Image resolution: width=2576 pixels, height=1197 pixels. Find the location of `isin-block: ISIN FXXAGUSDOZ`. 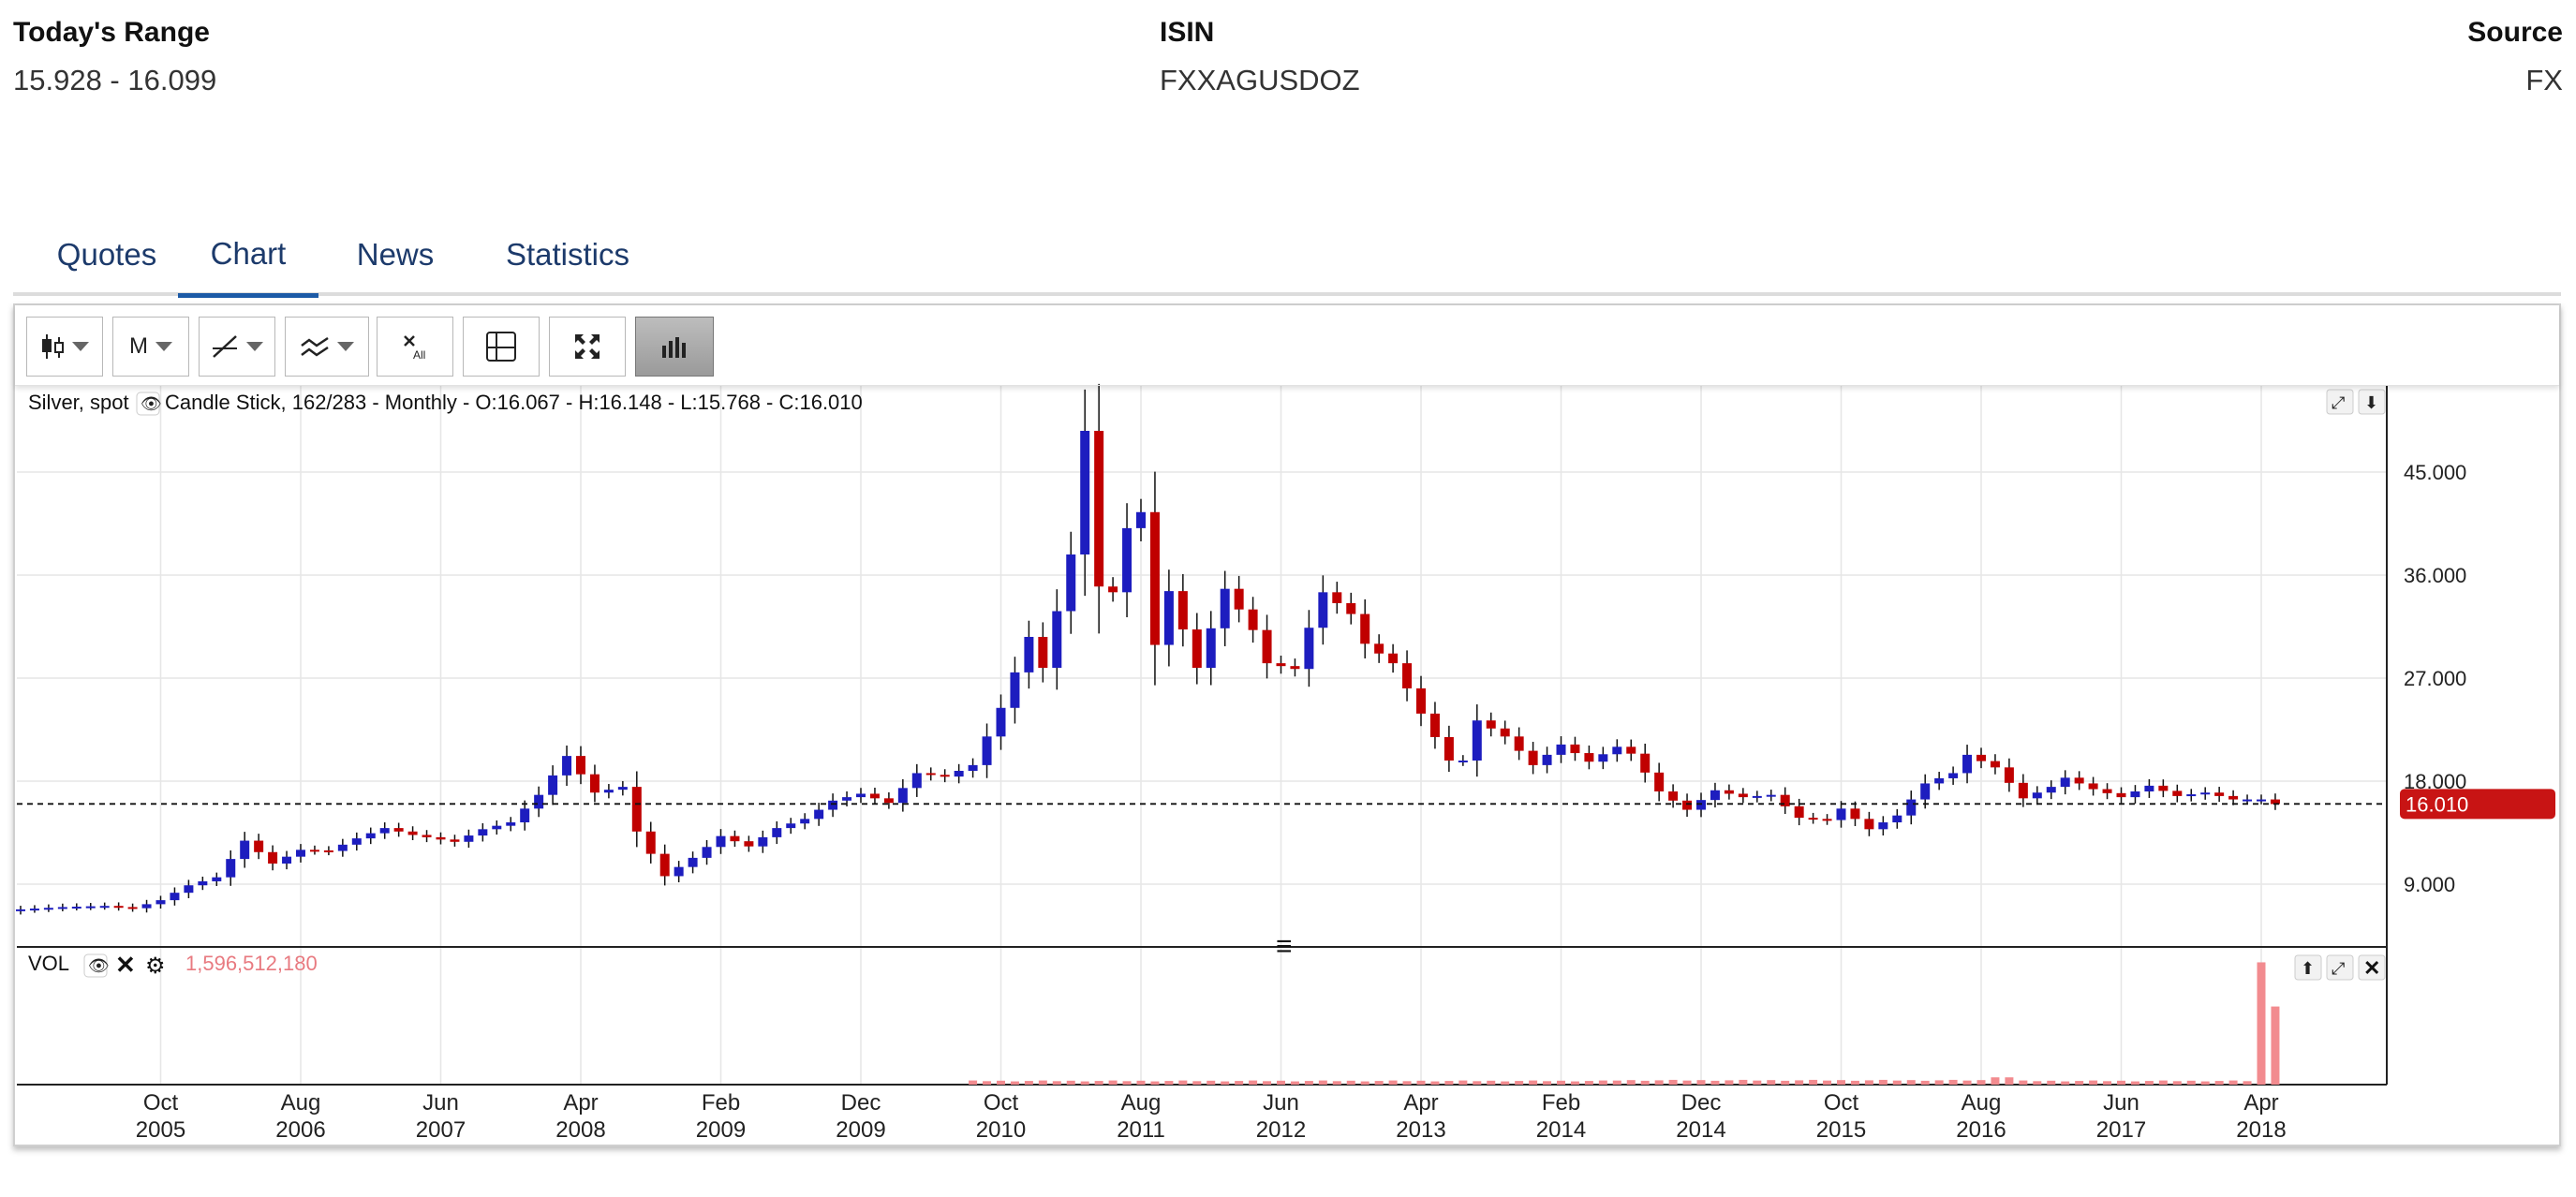

isin-block: ISIN FXXAGUSDOZ is located at coordinates (1260, 57).